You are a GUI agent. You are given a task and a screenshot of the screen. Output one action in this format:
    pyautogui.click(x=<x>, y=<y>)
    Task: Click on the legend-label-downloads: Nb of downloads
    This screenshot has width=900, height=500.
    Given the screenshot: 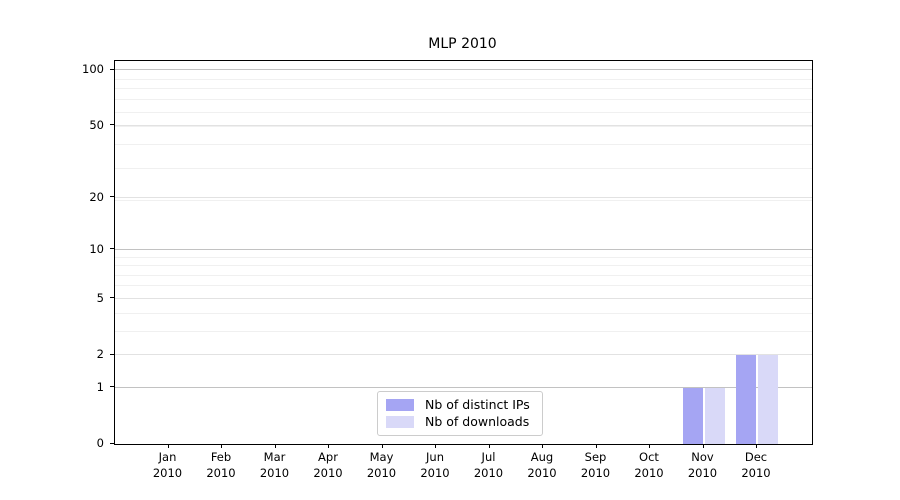 What is the action you would take?
    pyautogui.click(x=477, y=421)
    